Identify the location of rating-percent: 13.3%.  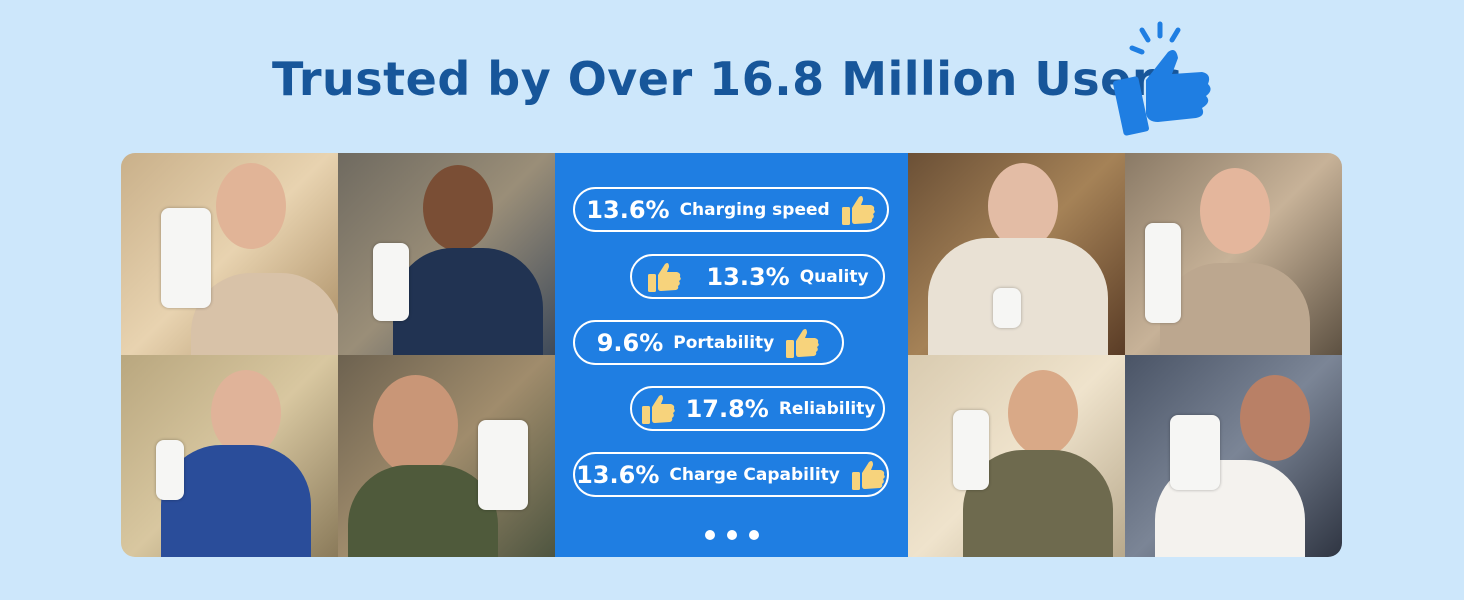
(748, 276).